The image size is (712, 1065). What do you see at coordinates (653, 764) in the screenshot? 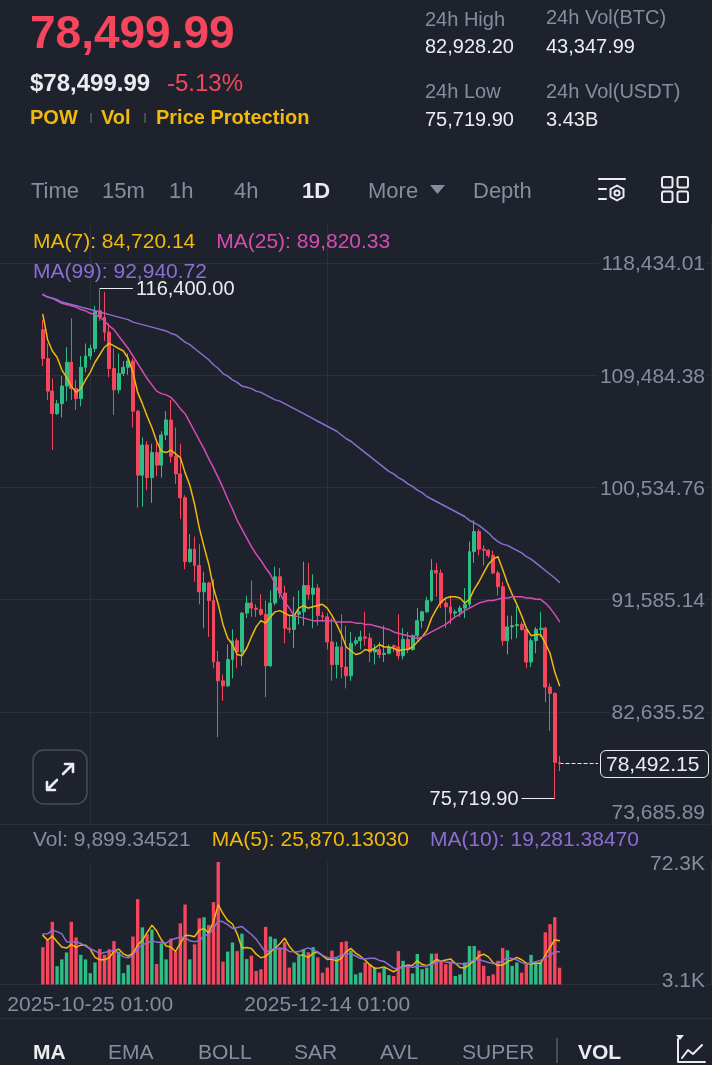
I see `ref-line-label: 78,492.15` at bounding box center [653, 764].